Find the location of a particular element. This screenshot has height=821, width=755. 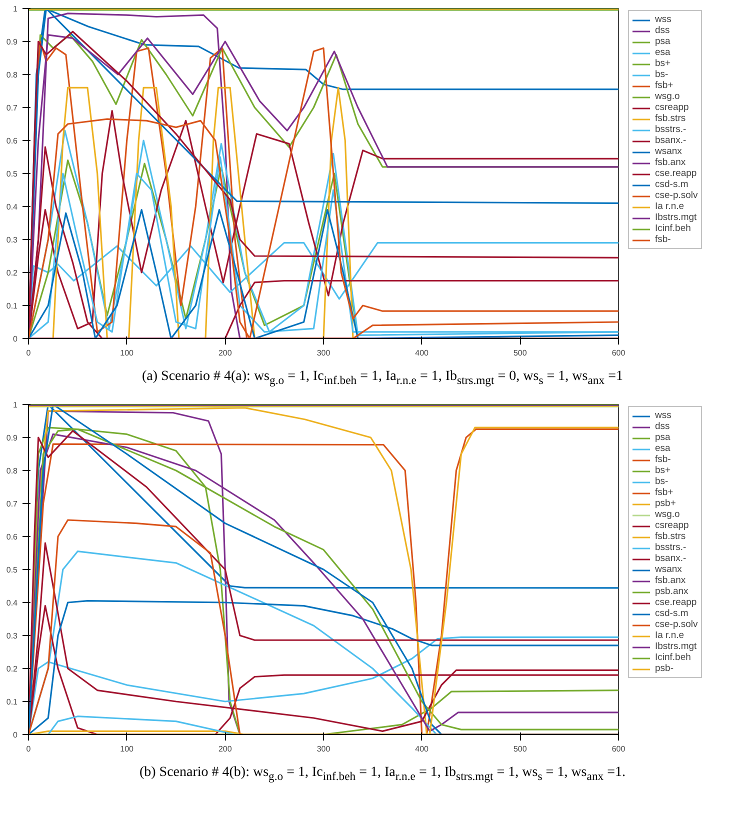

text: (b) Scenario # 4(b): ws$_{g.o}$ = 1, Ic$_{inf.beh}$ = 1, Ia$_{r.n.e}$ = 1, Ib$_{strs.mgt}$ = 1, ws$_{s}$ = 1, ws$_{anx}$ =1. is located at coordinates (382, 774).